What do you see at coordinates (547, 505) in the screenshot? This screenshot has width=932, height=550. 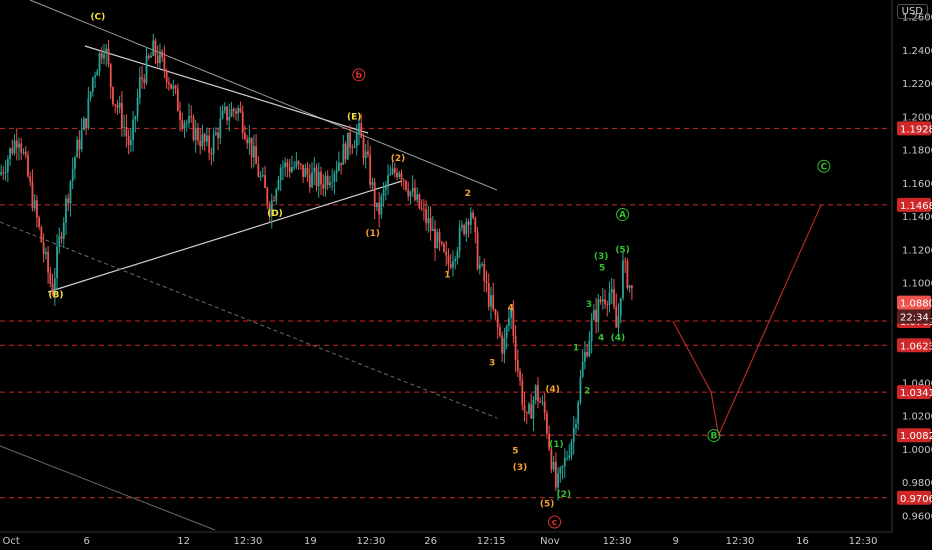 I see `wave-label: (5)` at bounding box center [547, 505].